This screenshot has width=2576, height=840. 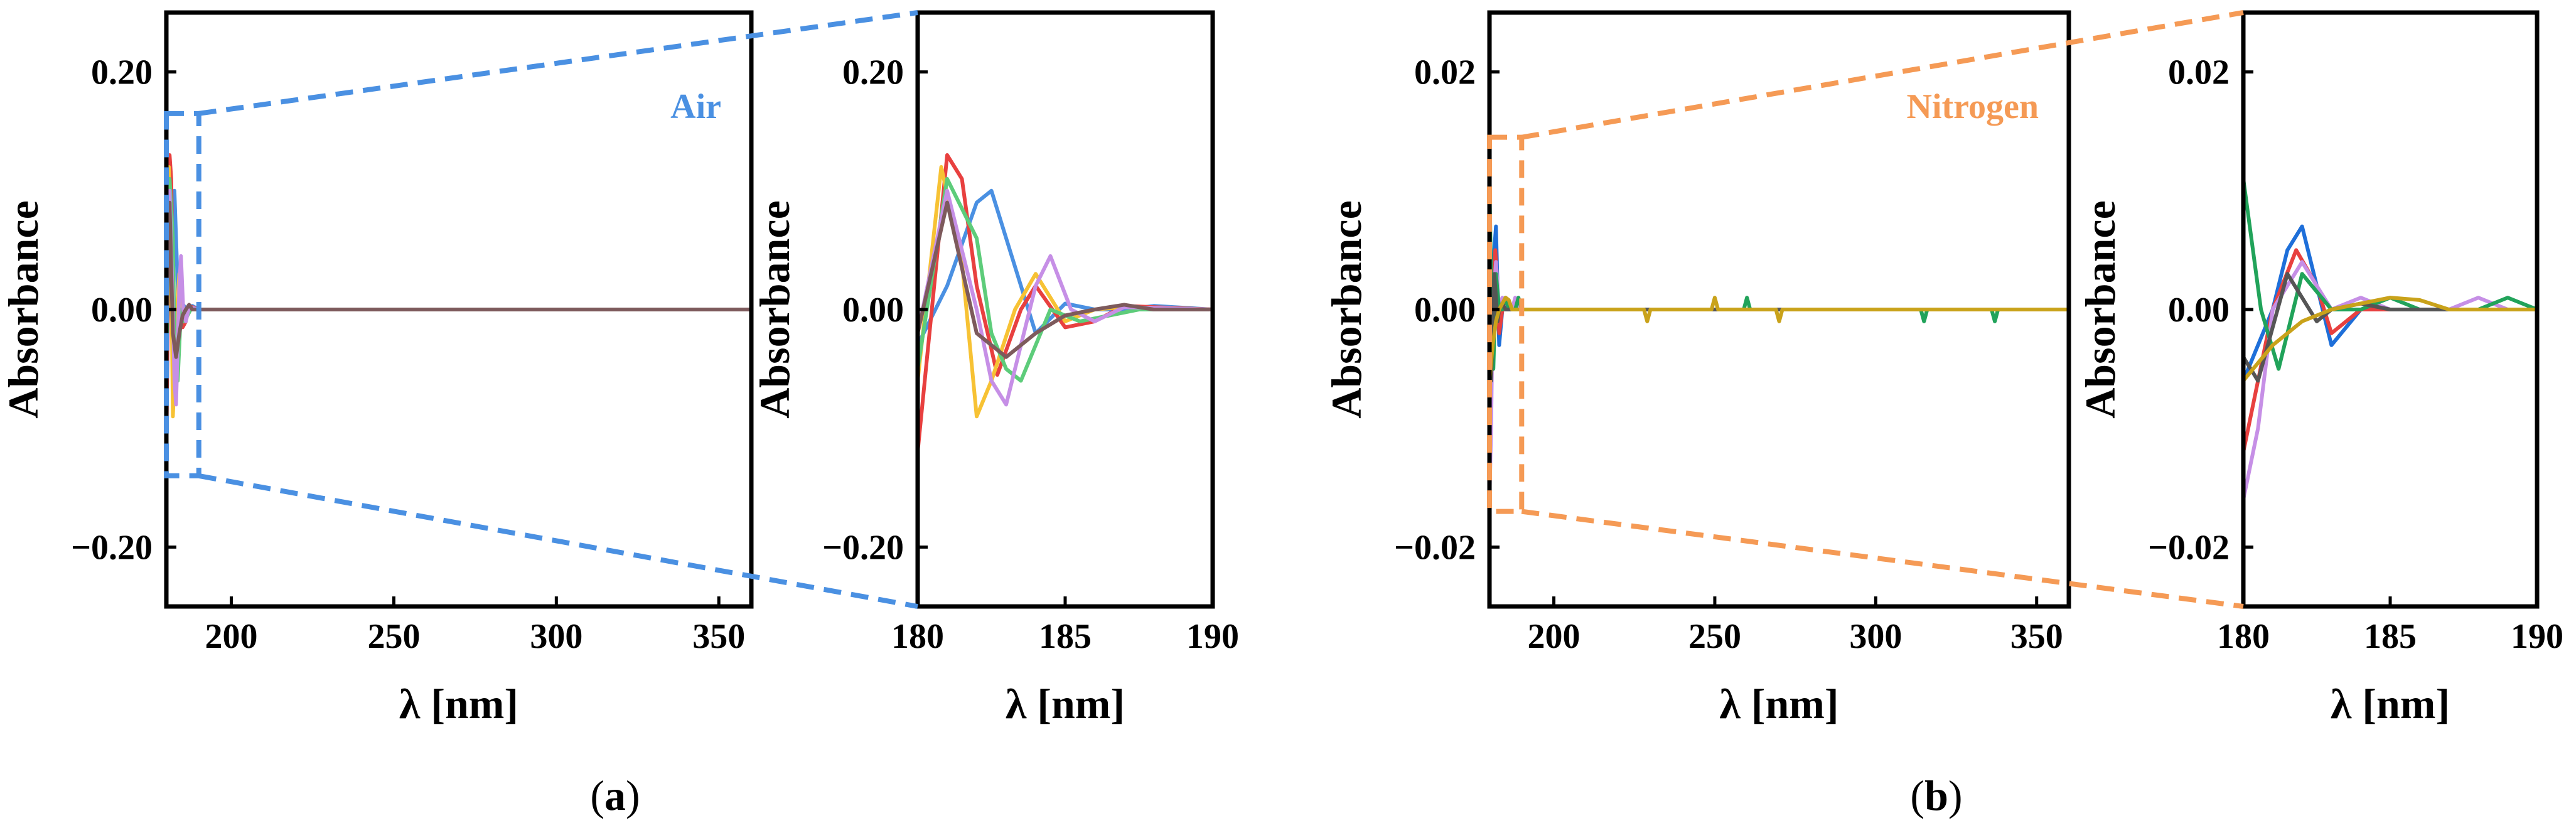 What do you see at coordinates (695, 106) in the screenshot?
I see `chart-annotation: Air` at bounding box center [695, 106].